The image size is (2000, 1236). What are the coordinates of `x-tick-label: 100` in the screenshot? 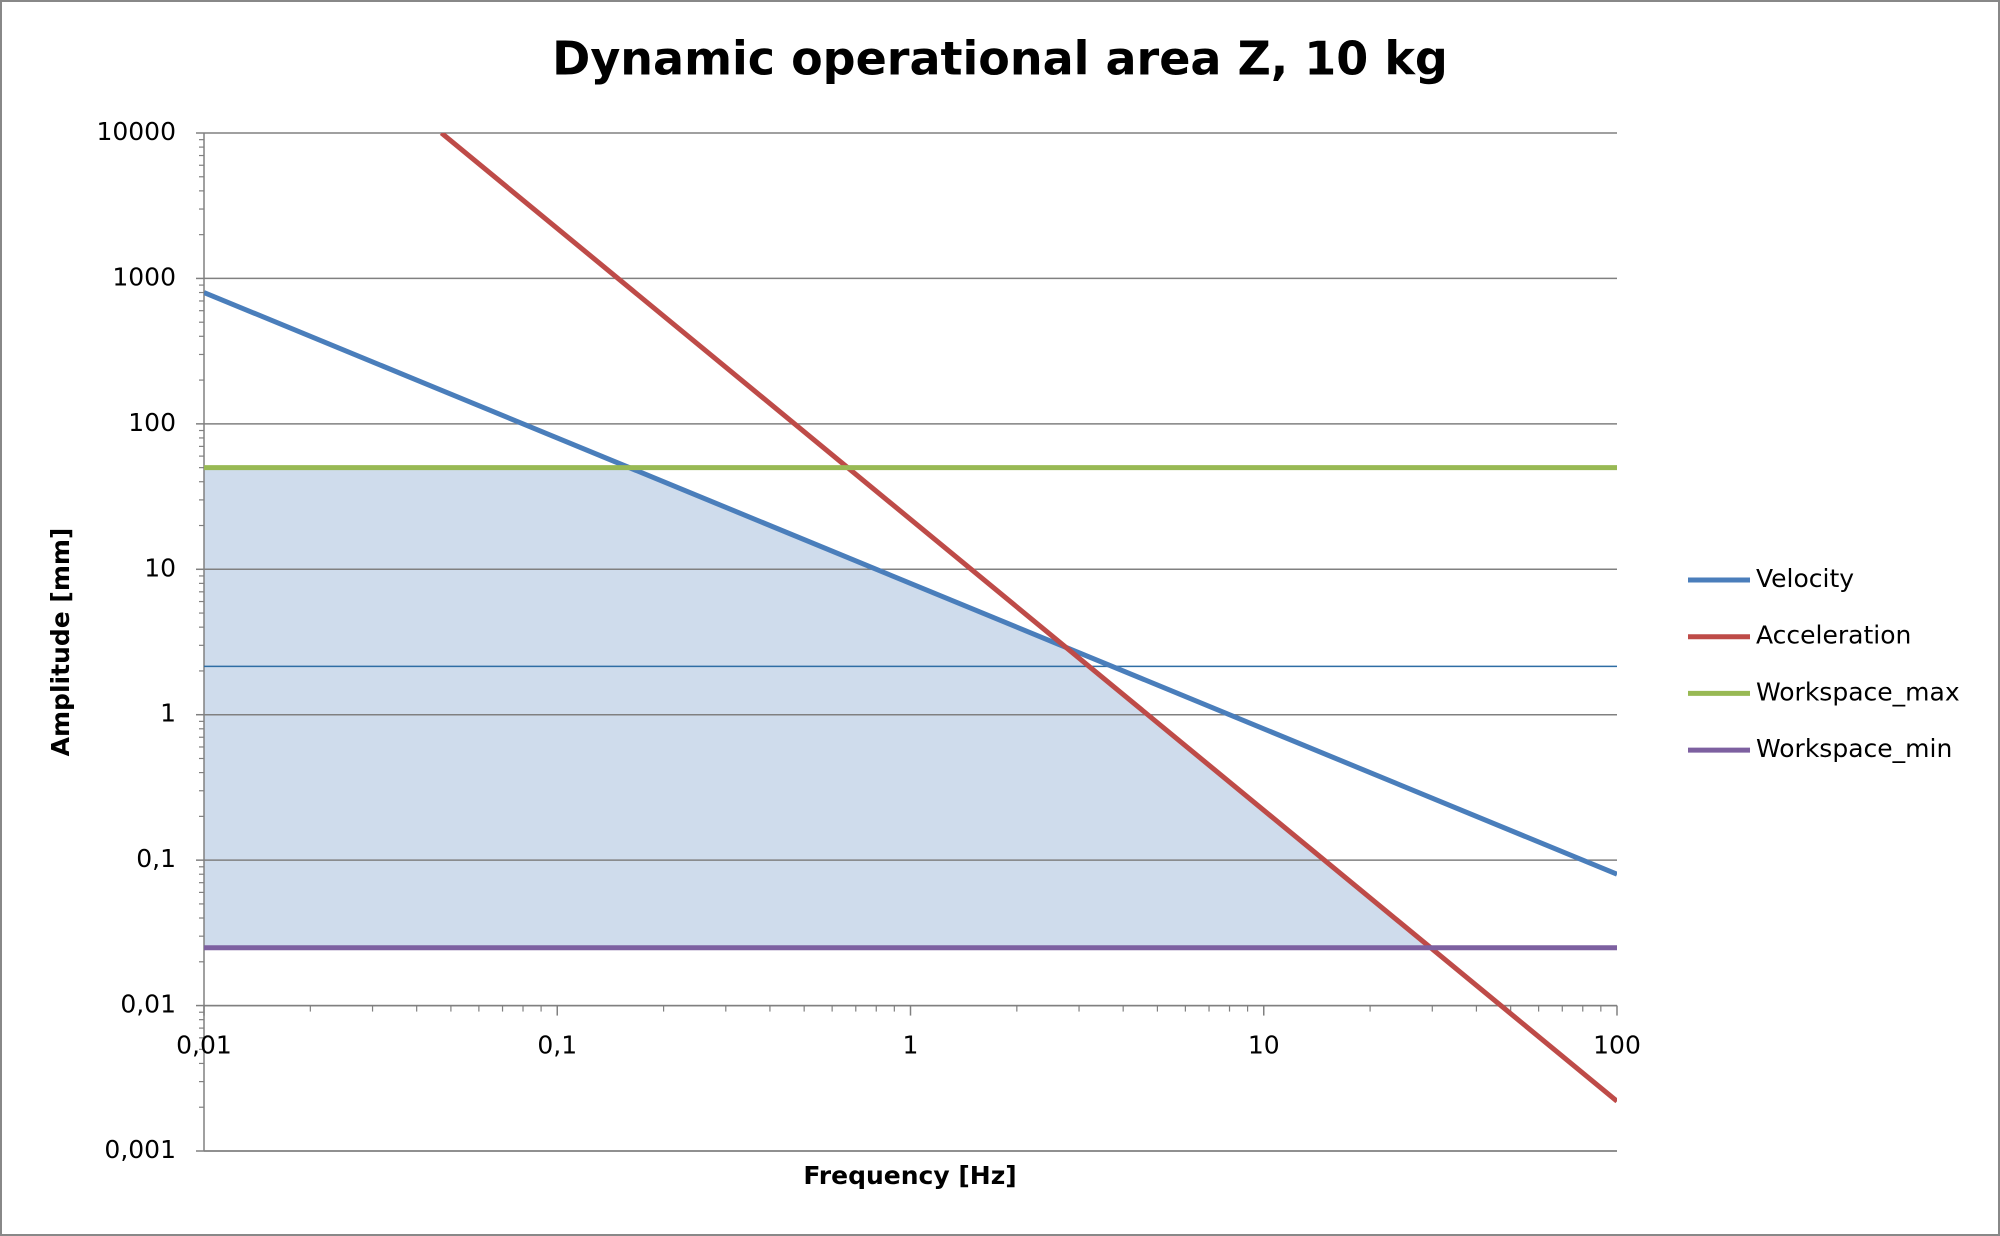 It's located at (1617, 1045).